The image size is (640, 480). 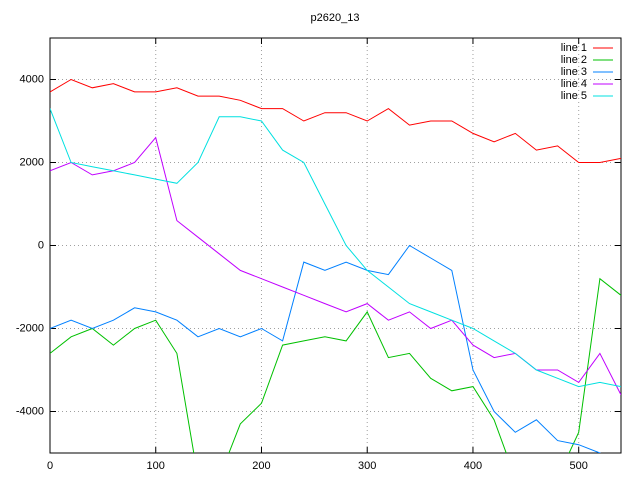 I want to click on y-tick-label: 4000, so click(x=32, y=79).